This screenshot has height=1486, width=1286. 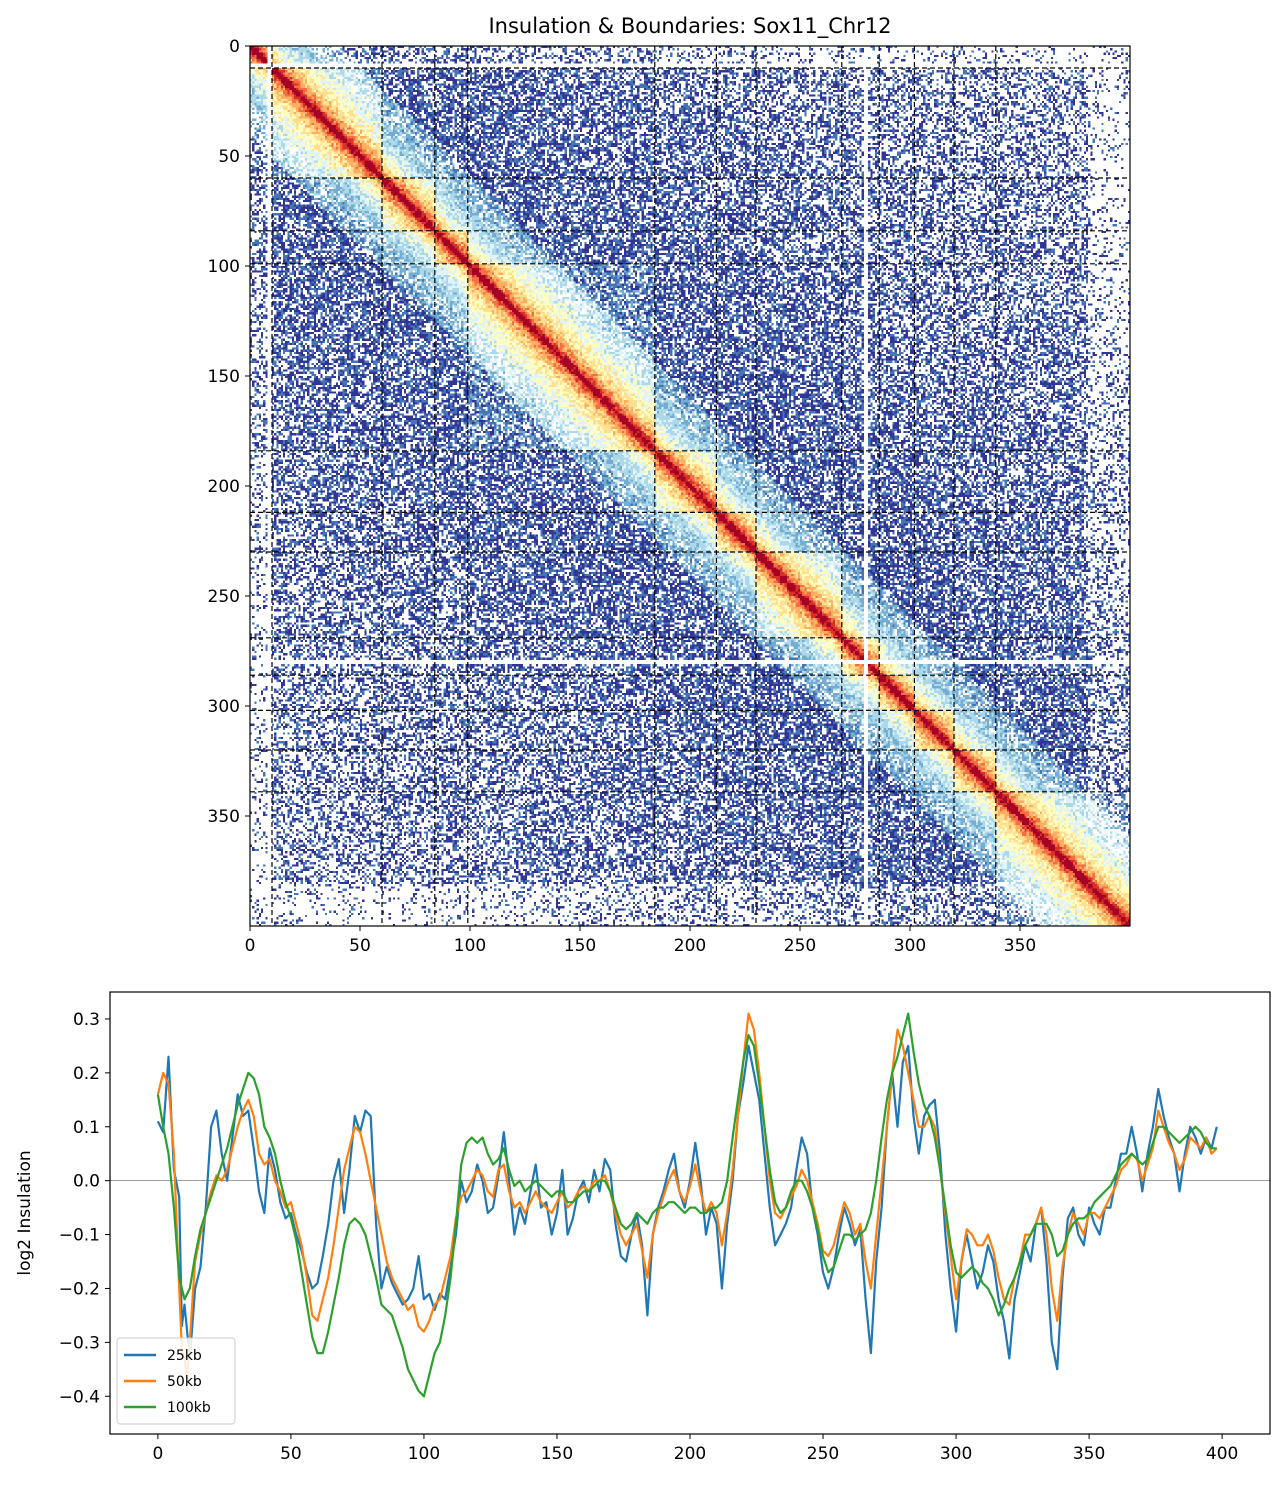 What do you see at coordinates (234, 47) in the screenshot?
I see `y-tick-label: 0` at bounding box center [234, 47].